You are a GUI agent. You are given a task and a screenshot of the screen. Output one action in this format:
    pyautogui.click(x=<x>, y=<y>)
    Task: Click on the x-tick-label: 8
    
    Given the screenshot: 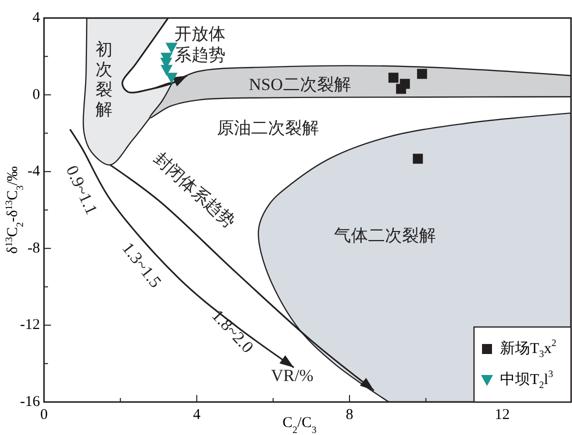 What is the action you would take?
    pyautogui.click(x=350, y=415)
    